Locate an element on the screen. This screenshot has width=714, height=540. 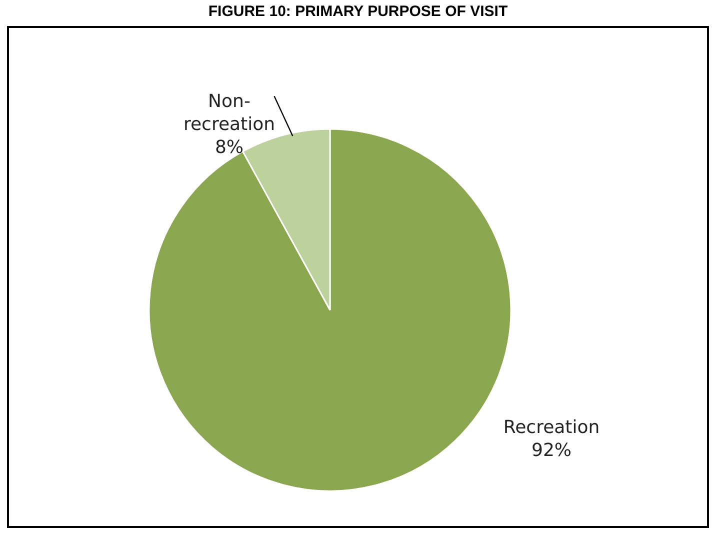
slice-label: Non-recreation is located at coordinates (229, 113).